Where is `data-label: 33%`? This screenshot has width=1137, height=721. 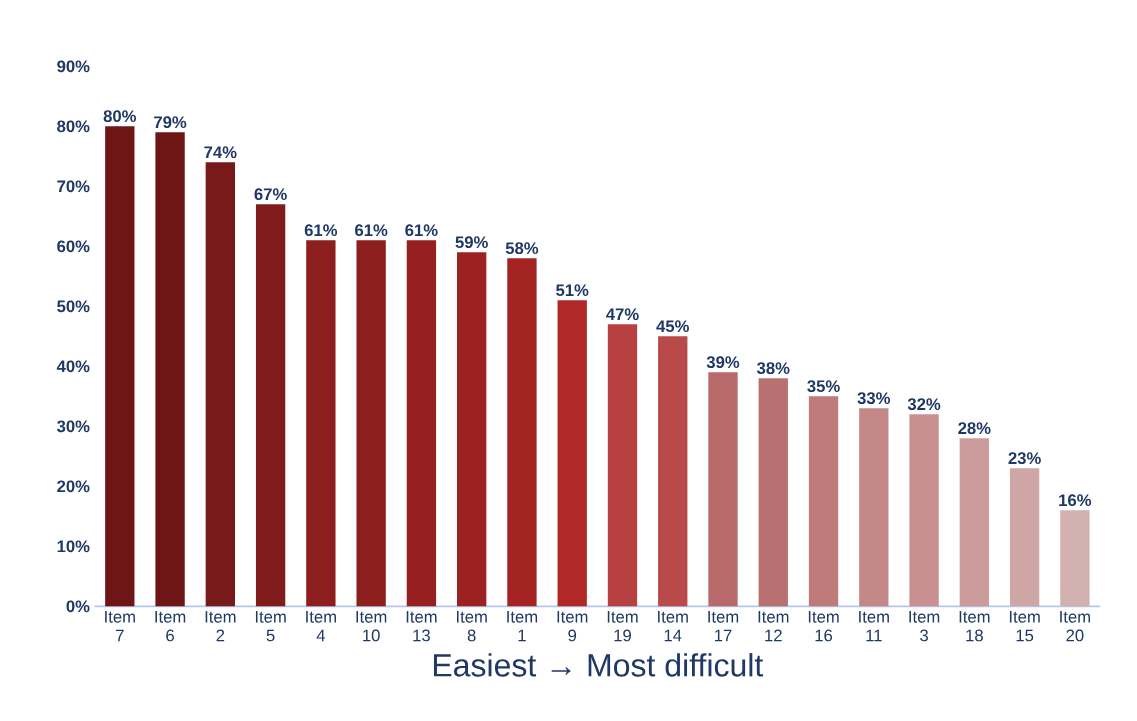 data-label: 33% is located at coordinates (874, 398).